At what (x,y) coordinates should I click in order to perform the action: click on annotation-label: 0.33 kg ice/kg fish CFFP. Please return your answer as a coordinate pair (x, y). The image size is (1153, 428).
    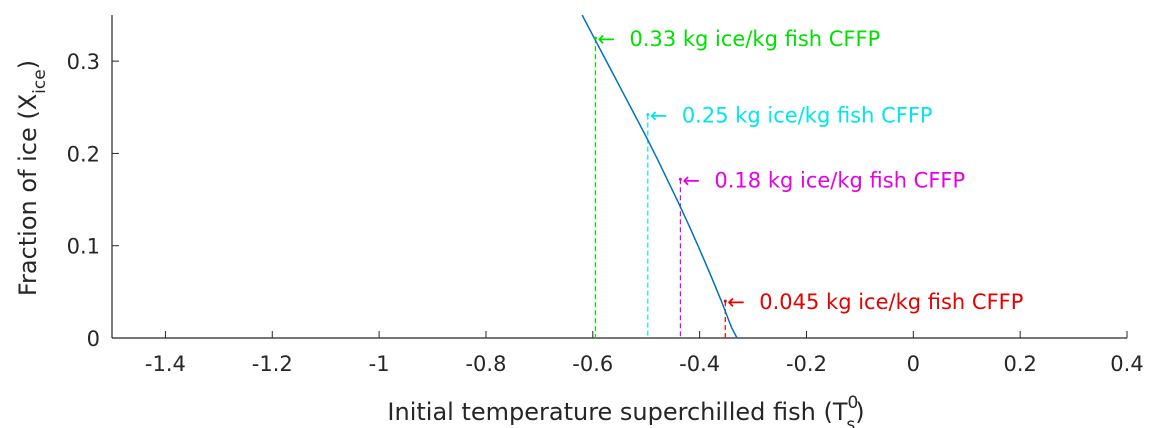
    Looking at the image, I should click on (754, 39).